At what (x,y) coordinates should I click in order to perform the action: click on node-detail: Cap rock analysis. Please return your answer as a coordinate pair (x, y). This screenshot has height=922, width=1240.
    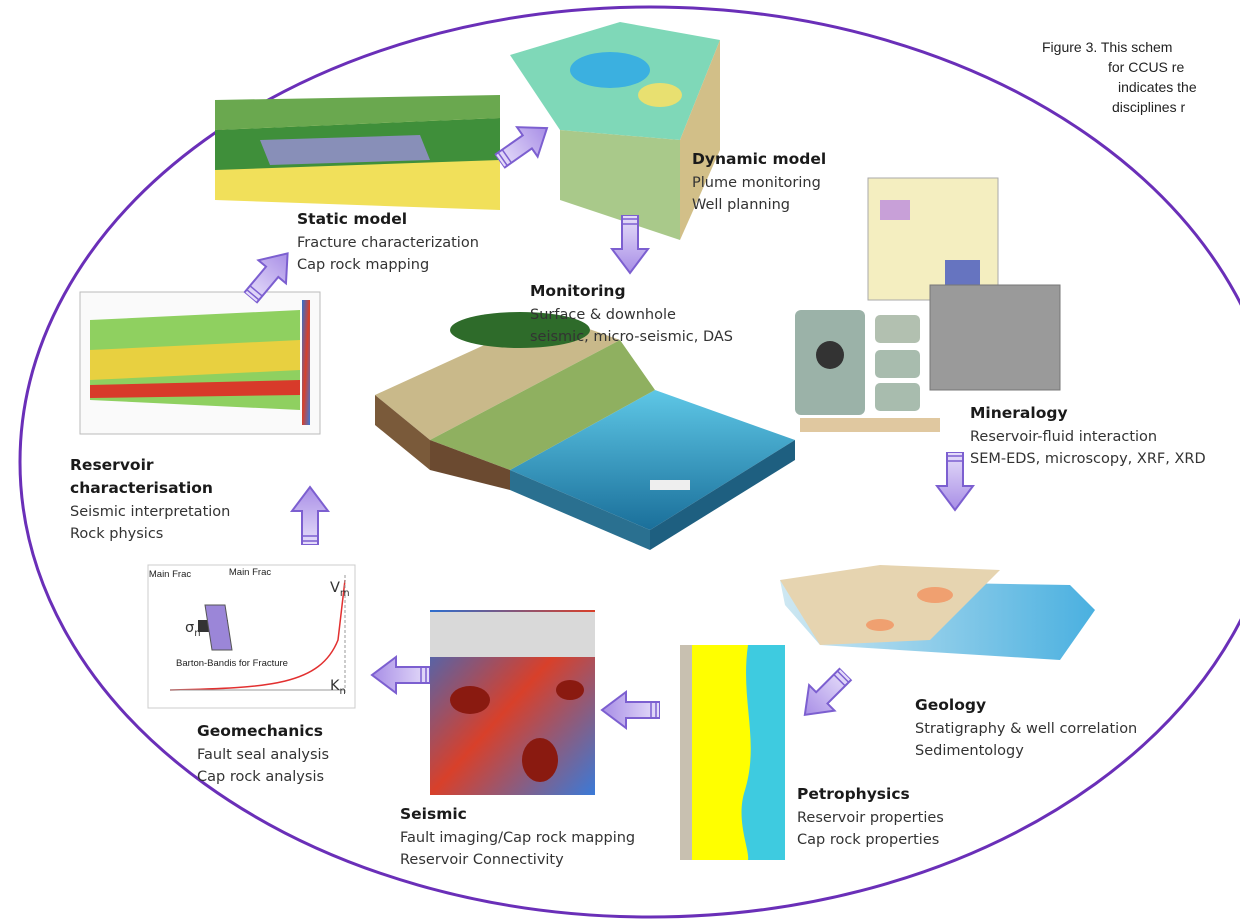
    Looking at the image, I should click on (260, 777).